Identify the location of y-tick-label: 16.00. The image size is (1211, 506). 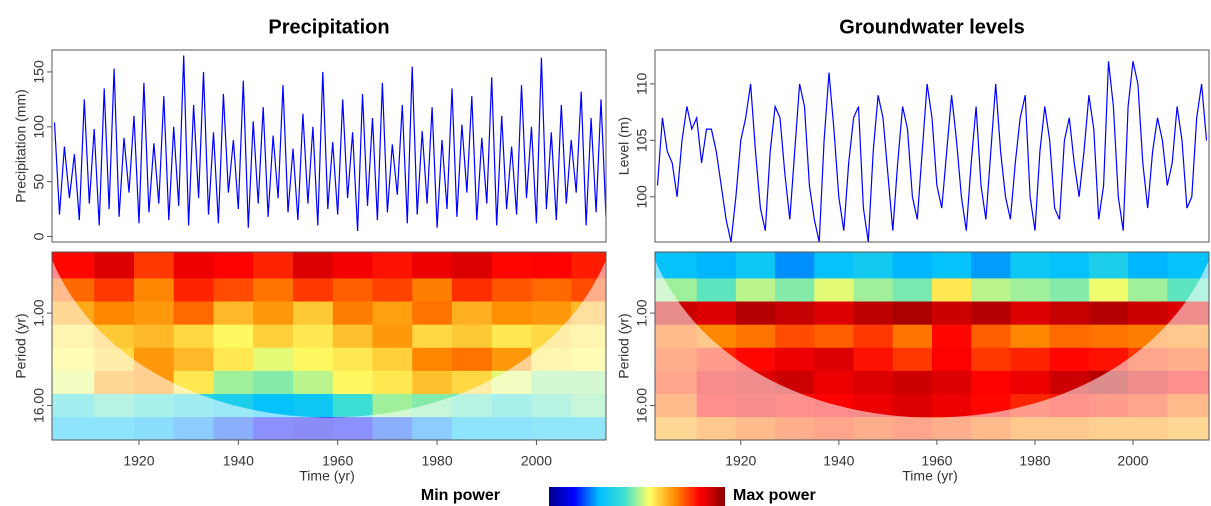
(39, 405).